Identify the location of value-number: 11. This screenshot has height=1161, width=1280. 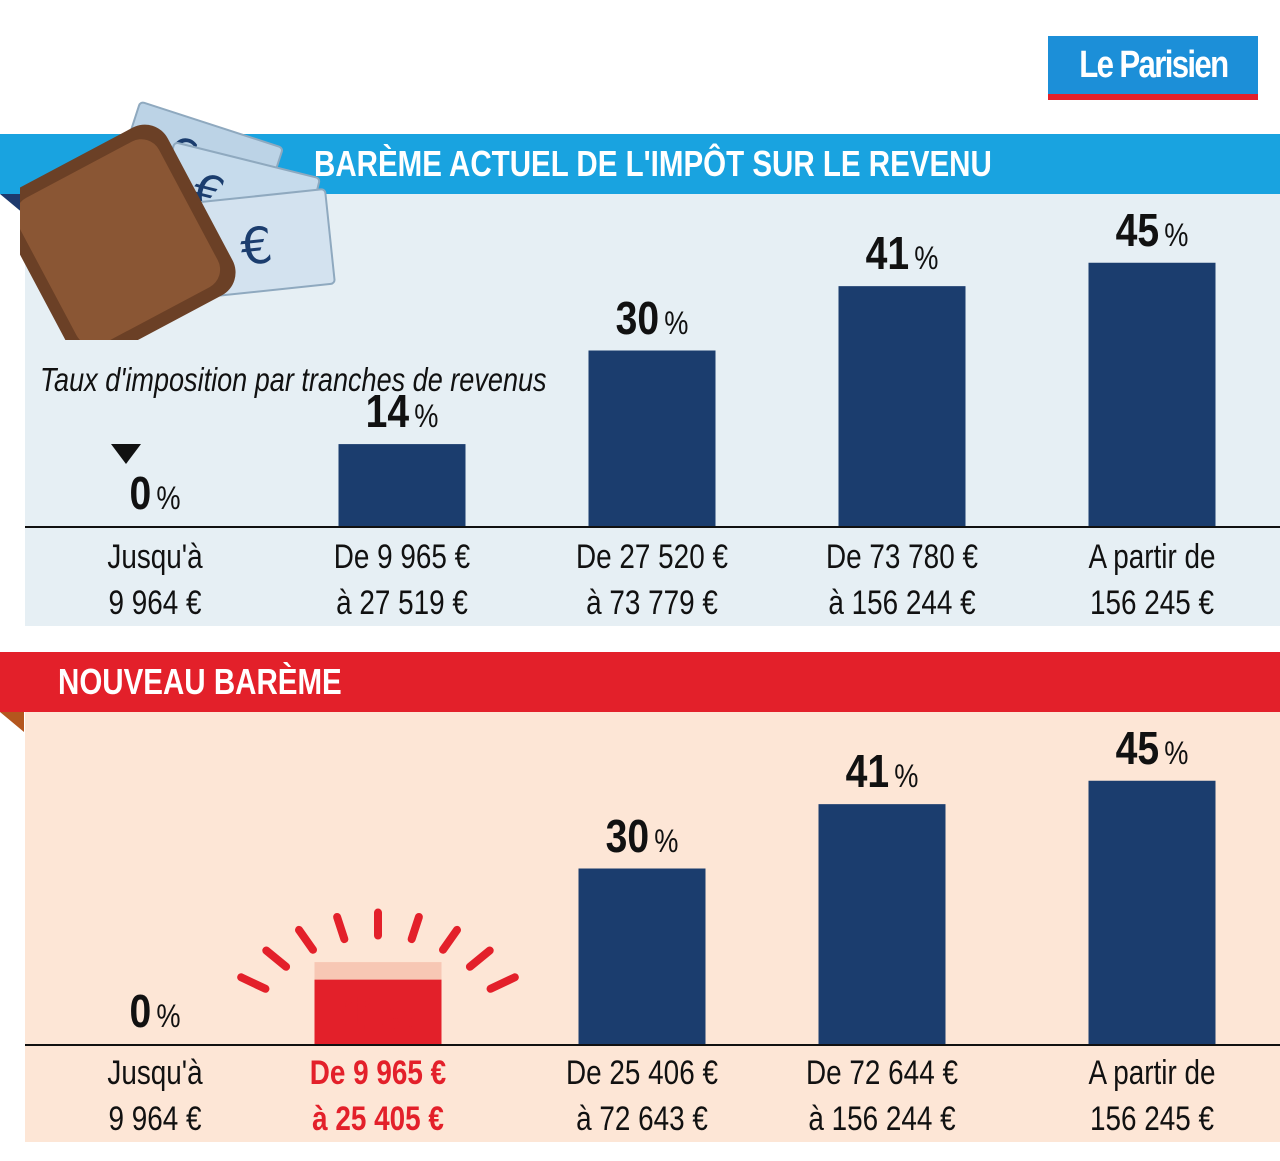
(363, 1013).